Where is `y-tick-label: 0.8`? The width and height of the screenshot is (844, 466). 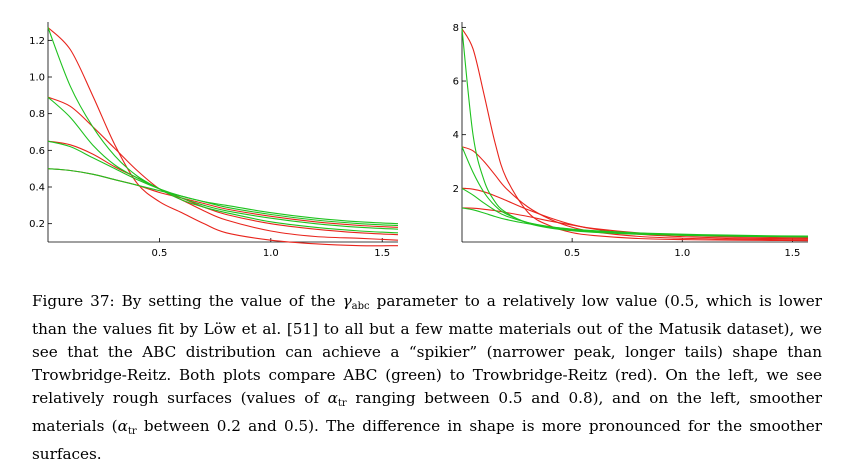
y-tick-label: 0.8 is located at coordinates (37, 114).